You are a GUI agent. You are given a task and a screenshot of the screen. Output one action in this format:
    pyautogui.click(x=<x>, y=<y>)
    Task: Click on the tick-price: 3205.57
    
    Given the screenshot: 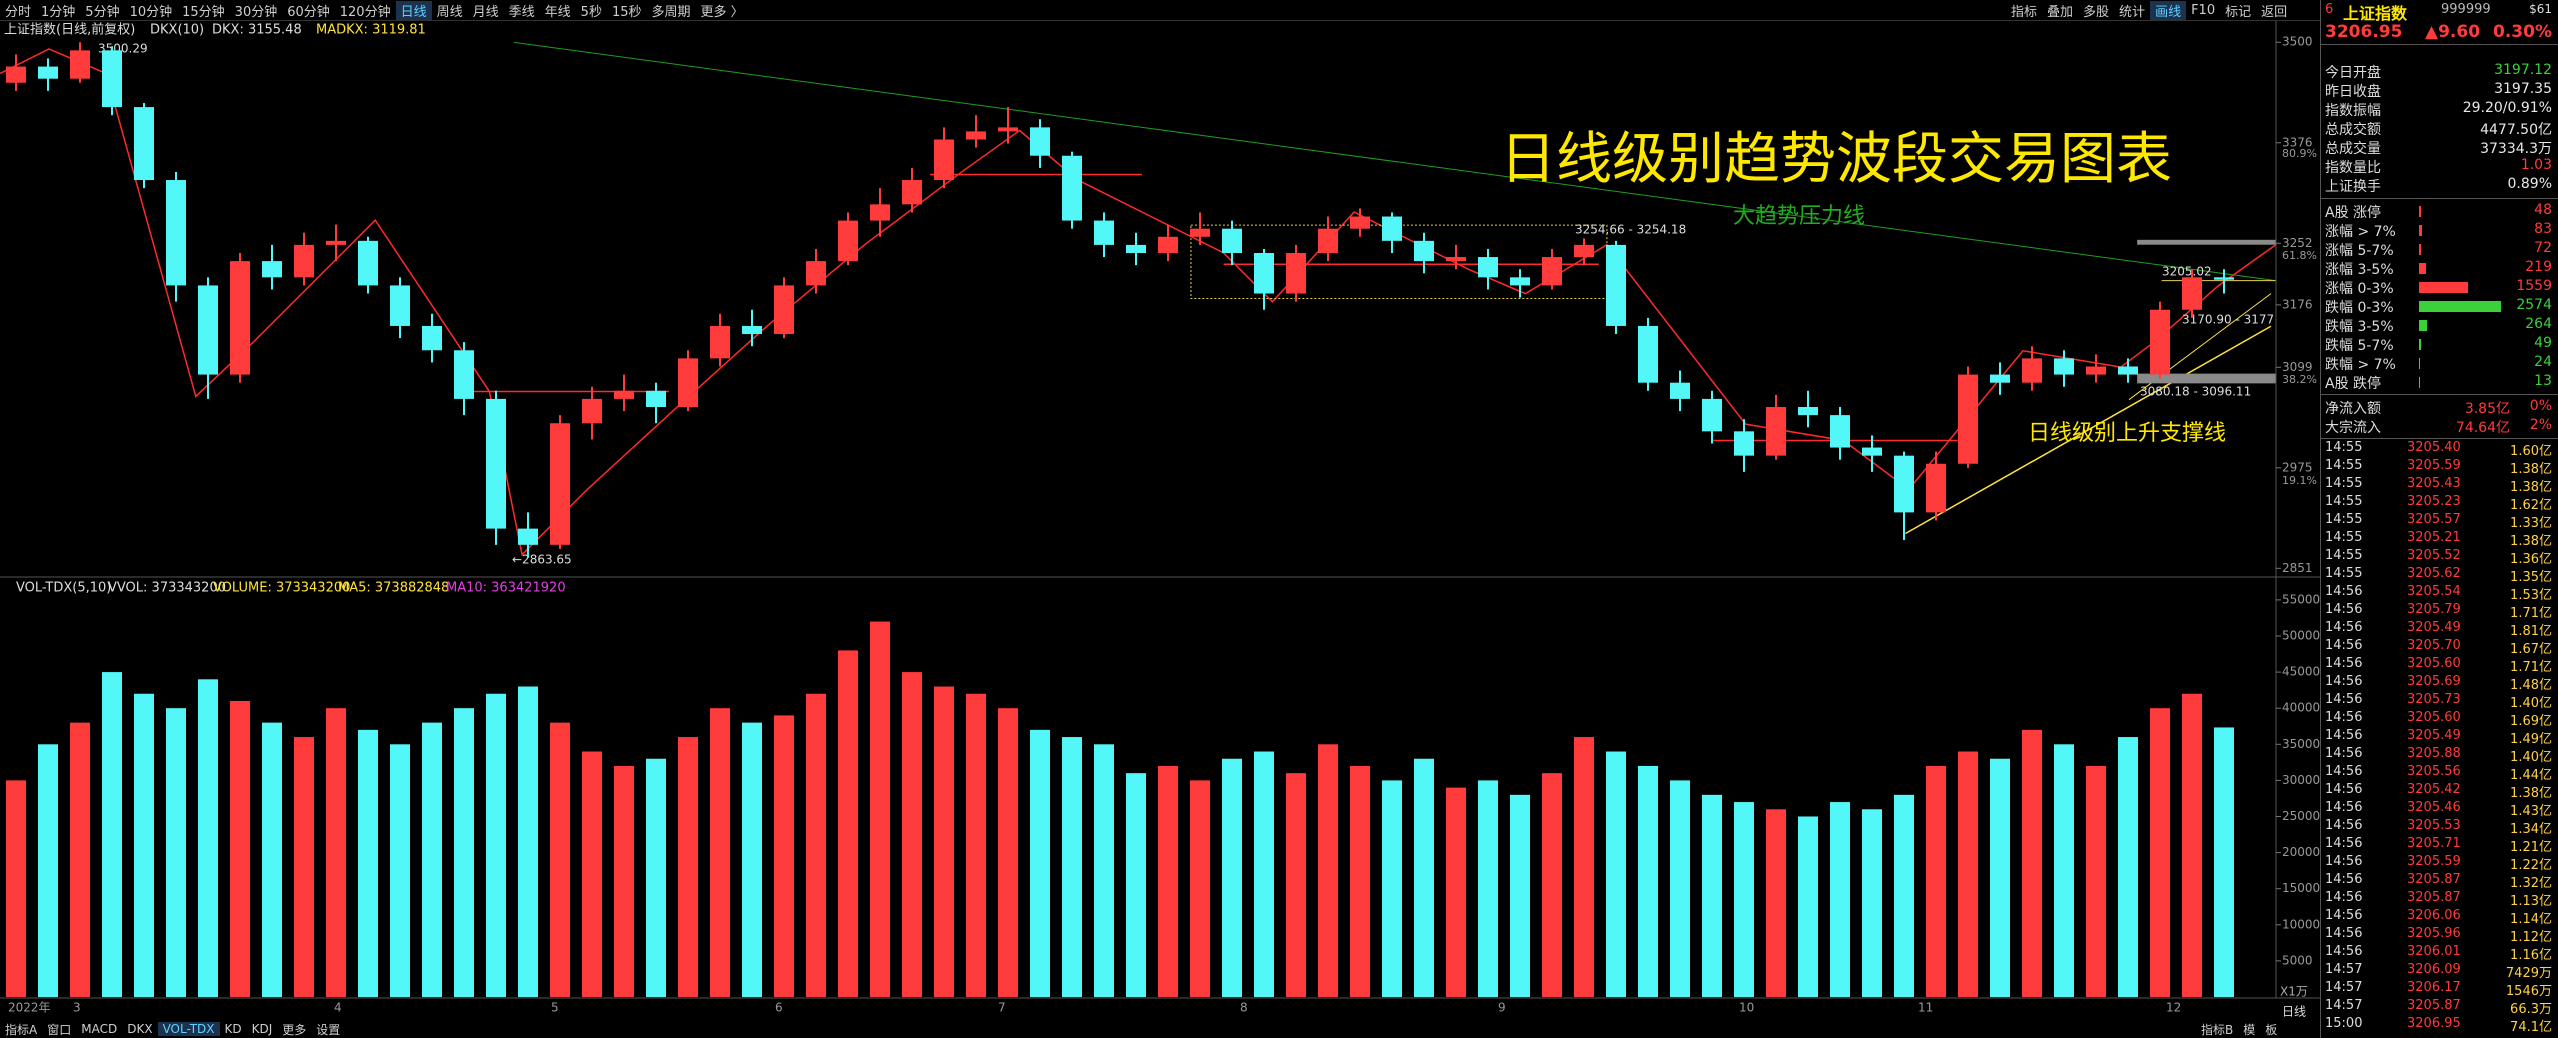 What is the action you would take?
    pyautogui.click(x=2434, y=519)
    